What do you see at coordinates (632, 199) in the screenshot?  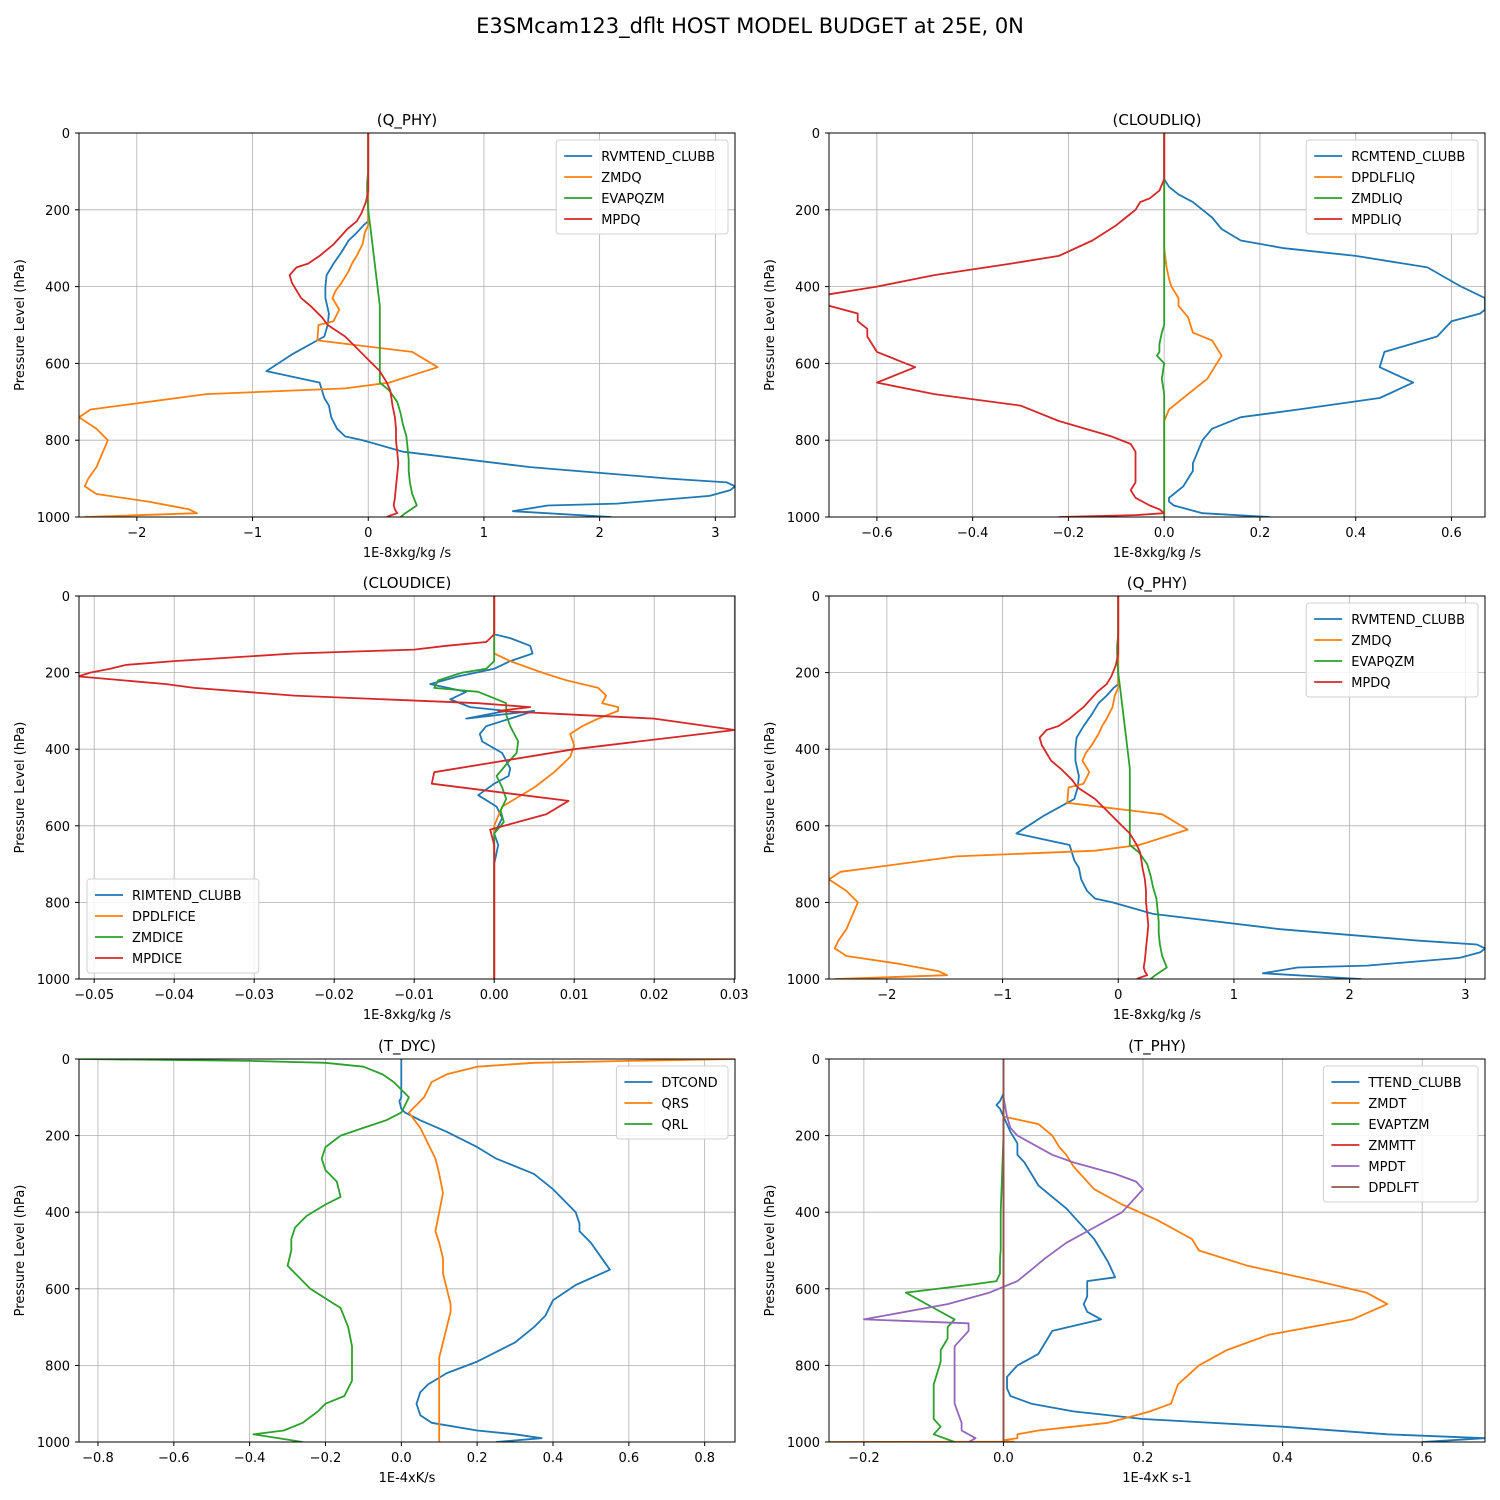 I see `legend-entry: EVAPQZM` at bounding box center [632, 199].